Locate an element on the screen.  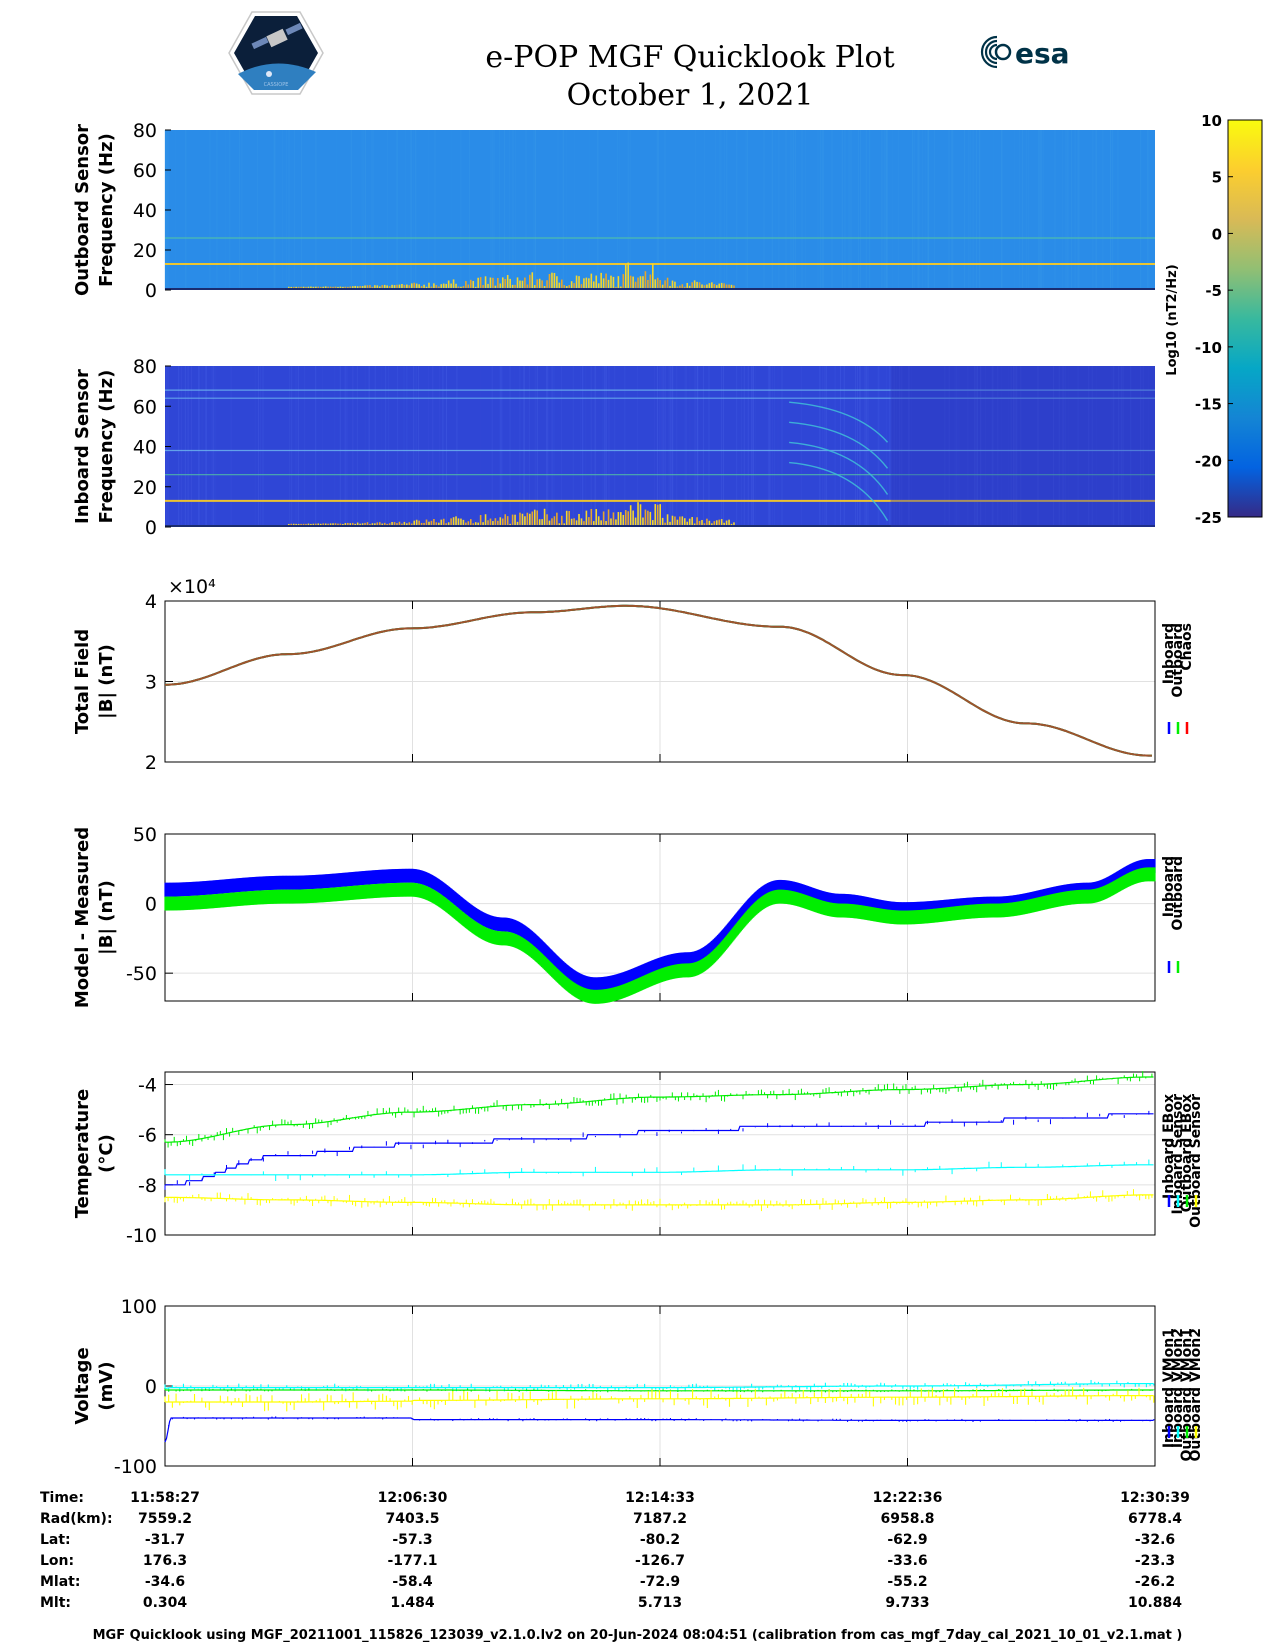
colorbar is located at coordinates (1245, 318).